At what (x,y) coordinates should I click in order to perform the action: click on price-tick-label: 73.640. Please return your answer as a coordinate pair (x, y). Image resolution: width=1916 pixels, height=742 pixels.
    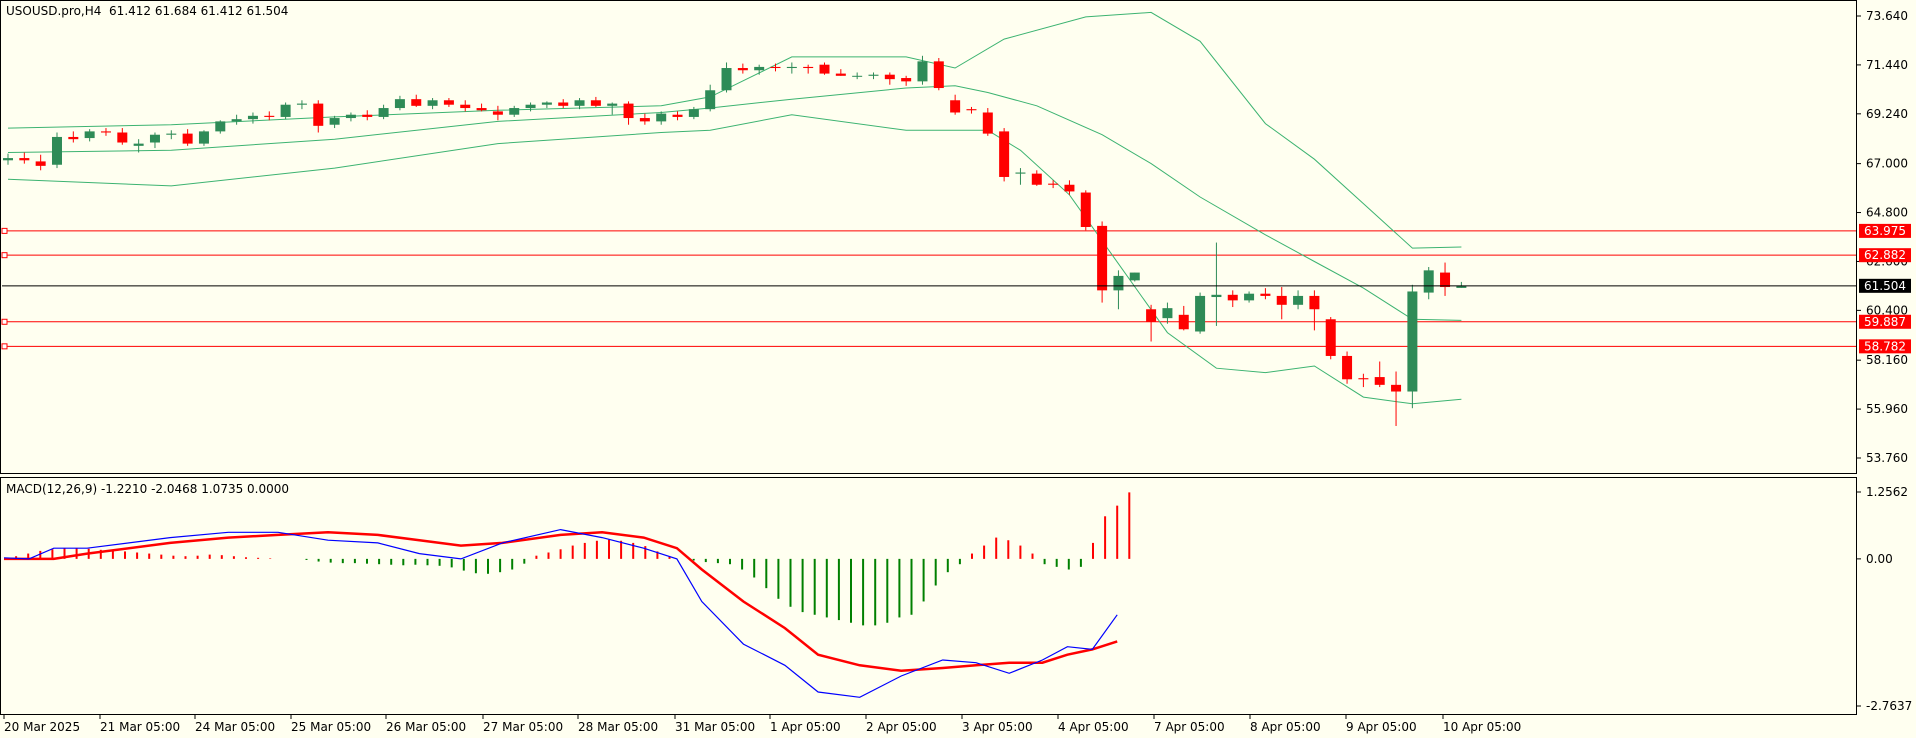
    Looking at the image, I should click on (1887, 16).